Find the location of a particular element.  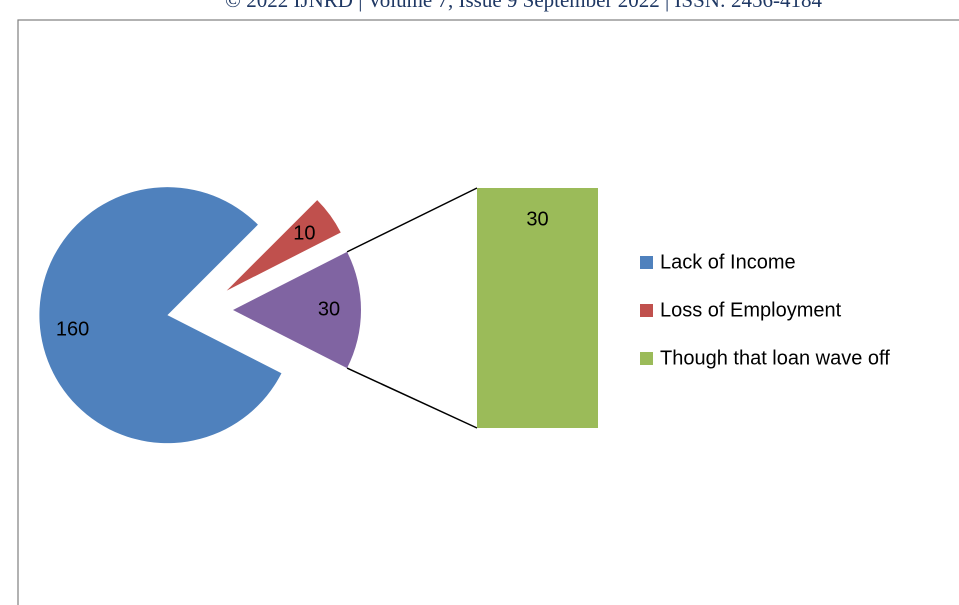

legend-label: Though that loan wave off is located at coordinates (775, 358).